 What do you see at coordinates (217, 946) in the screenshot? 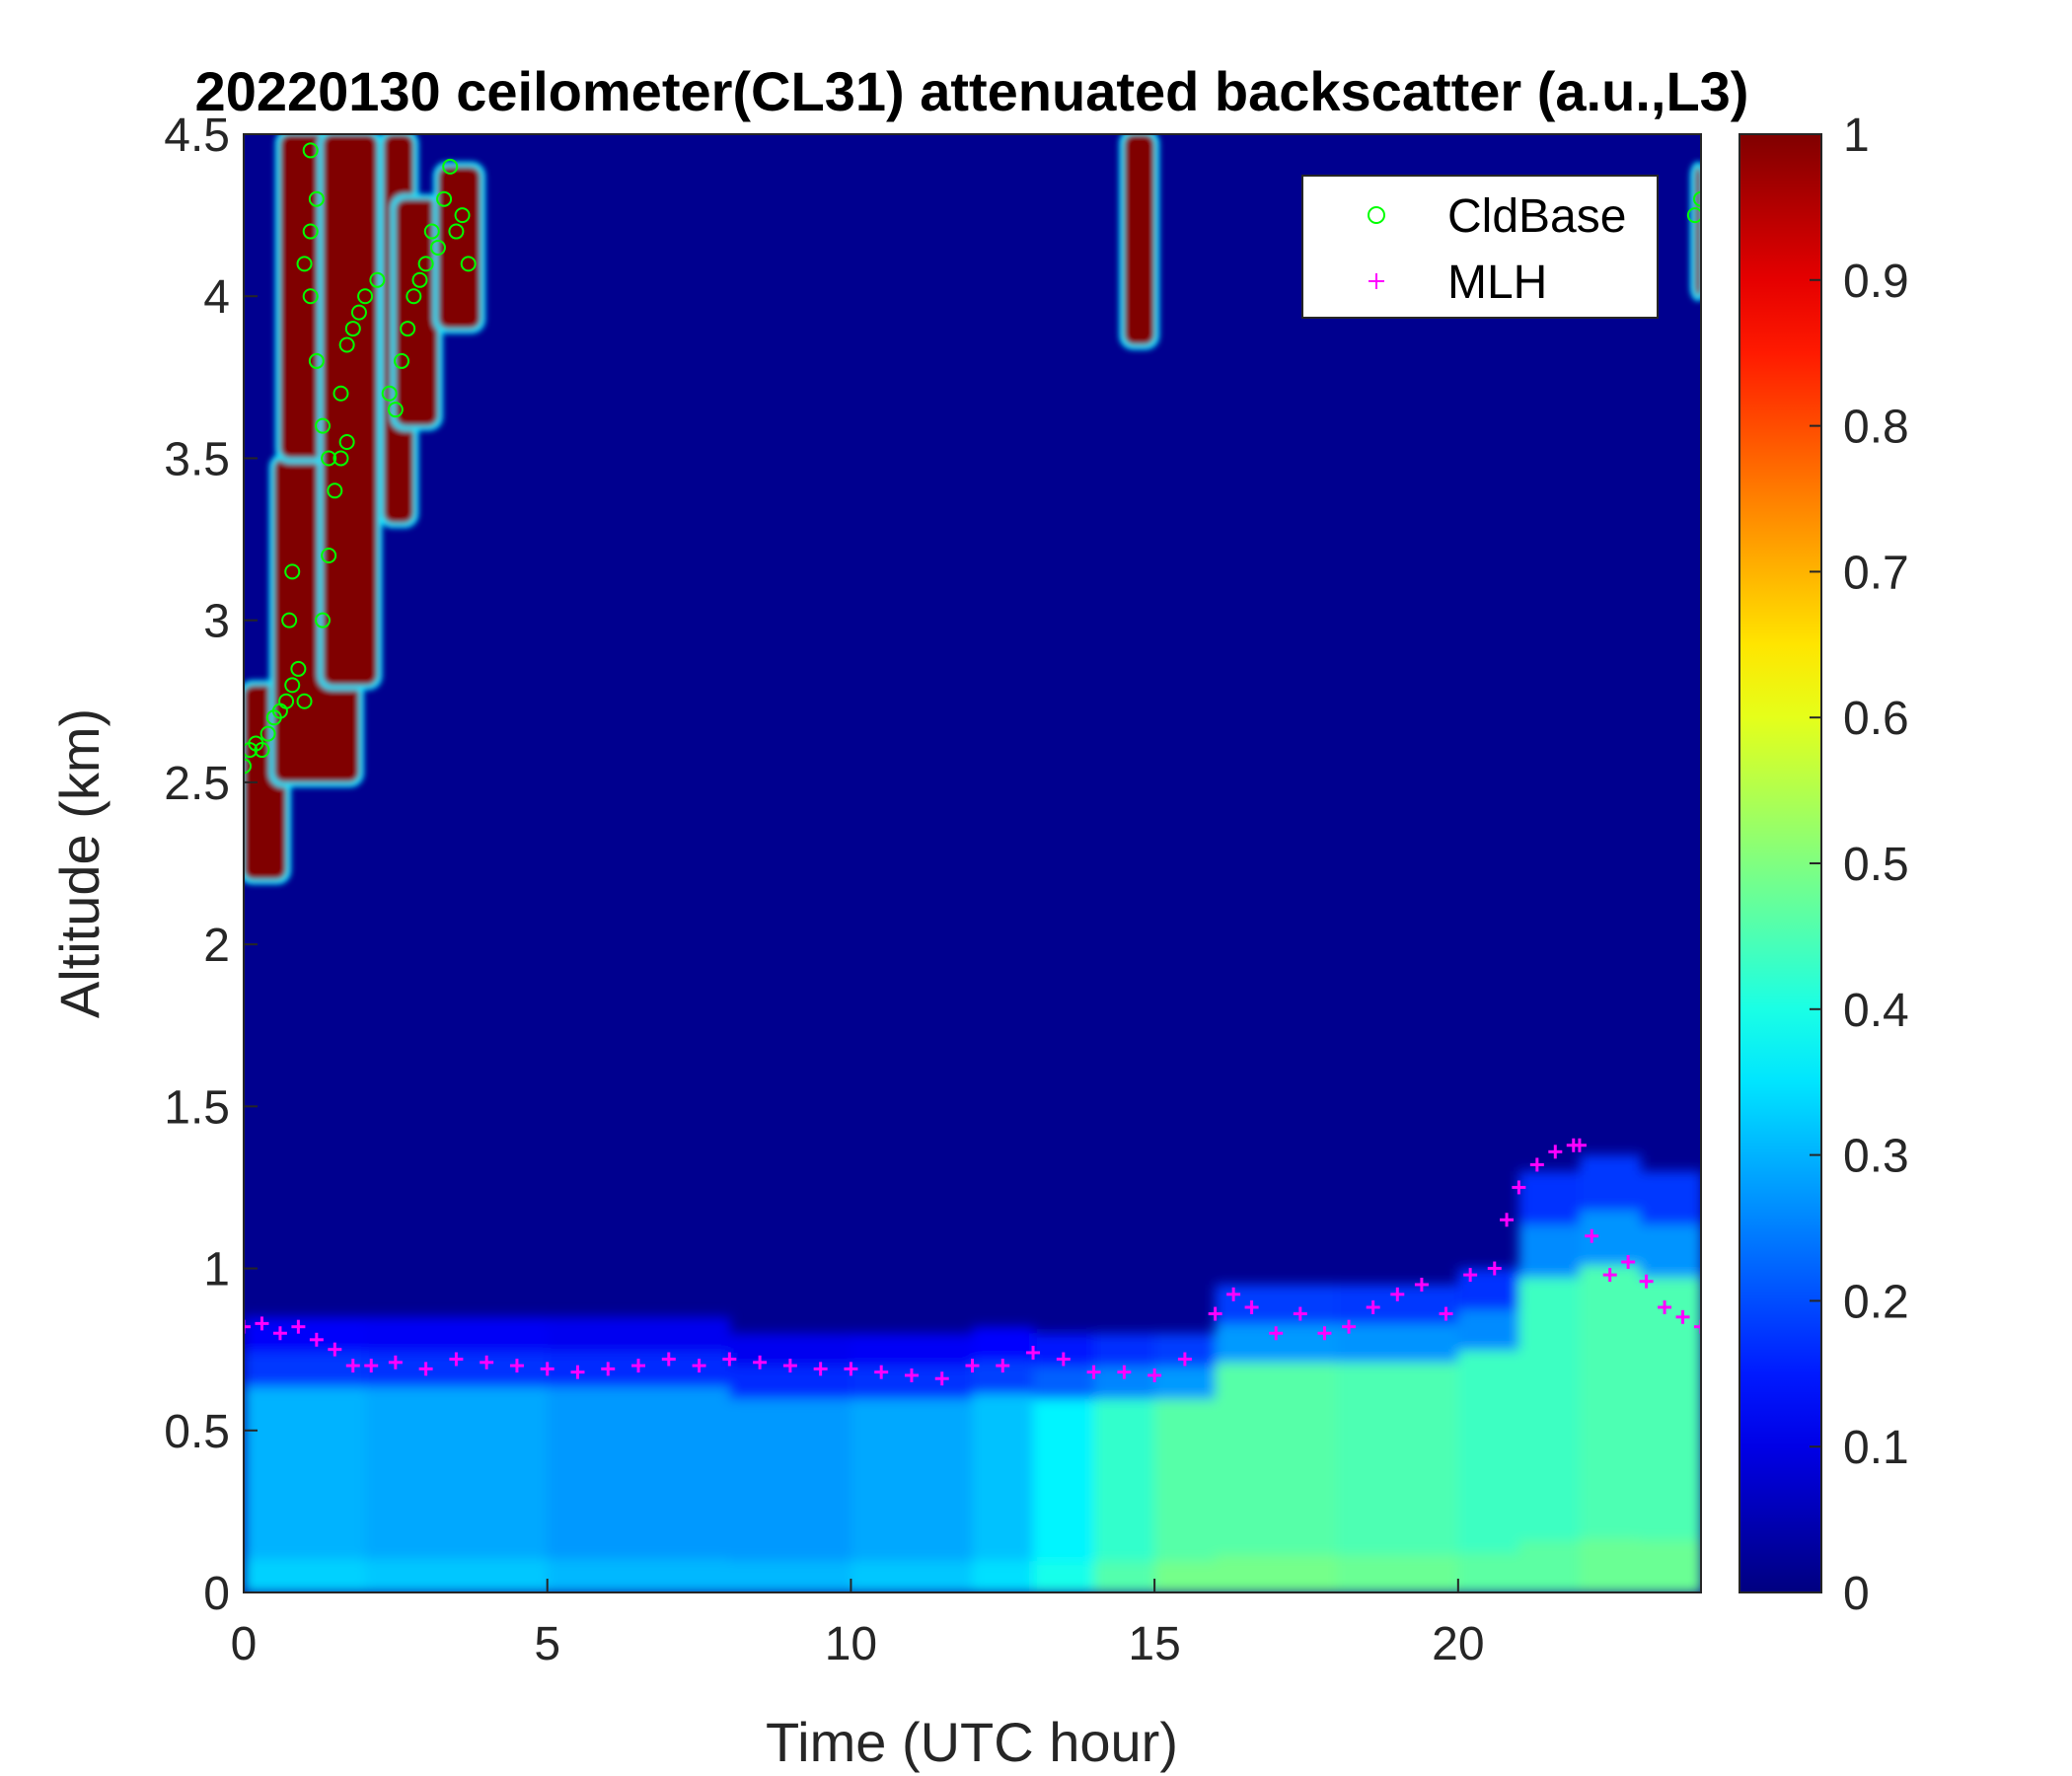
I see `y-tick-label: 2` at bounding box center [217, 946].